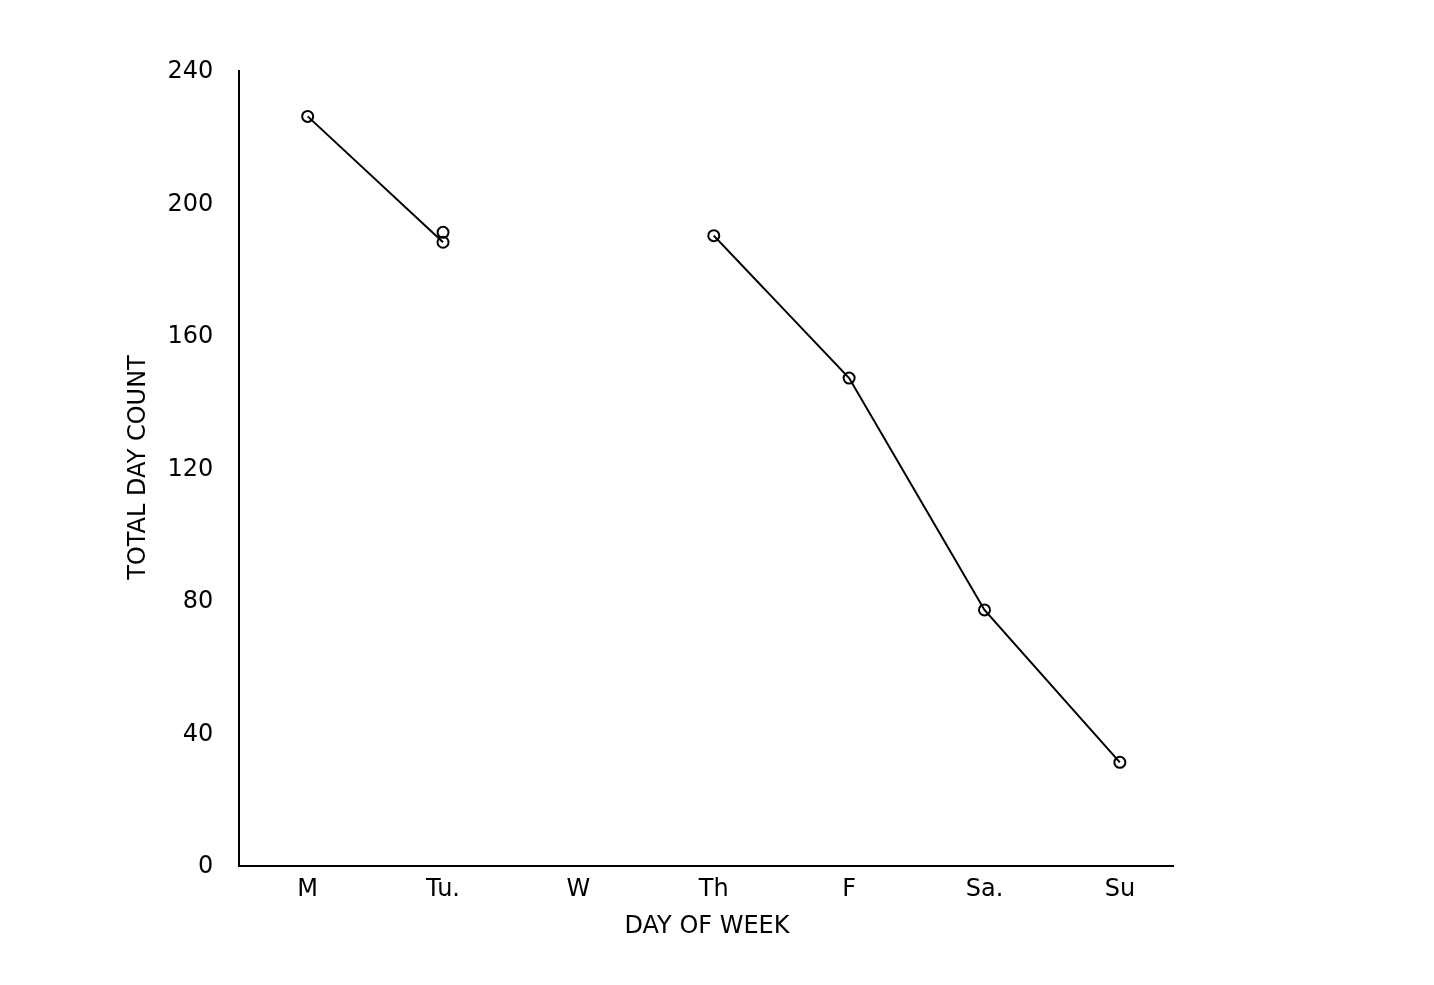 This screenshot has height=985, width=1434. Describe the element at coordinates (190, 70) in the screenshot. I see `y-tick-label: 240` at that location.